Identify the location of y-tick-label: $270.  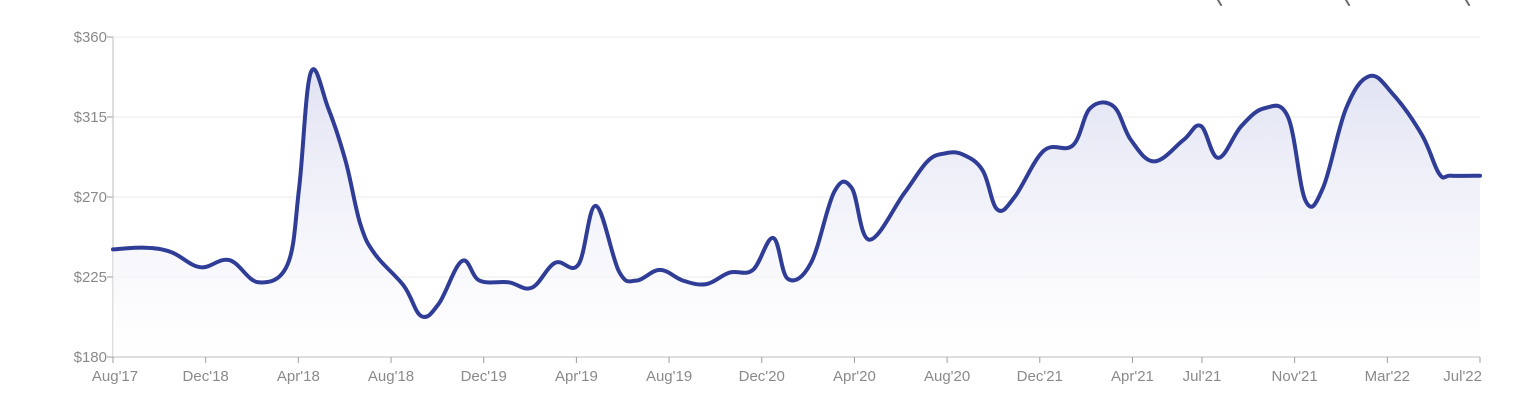
(90, 197).